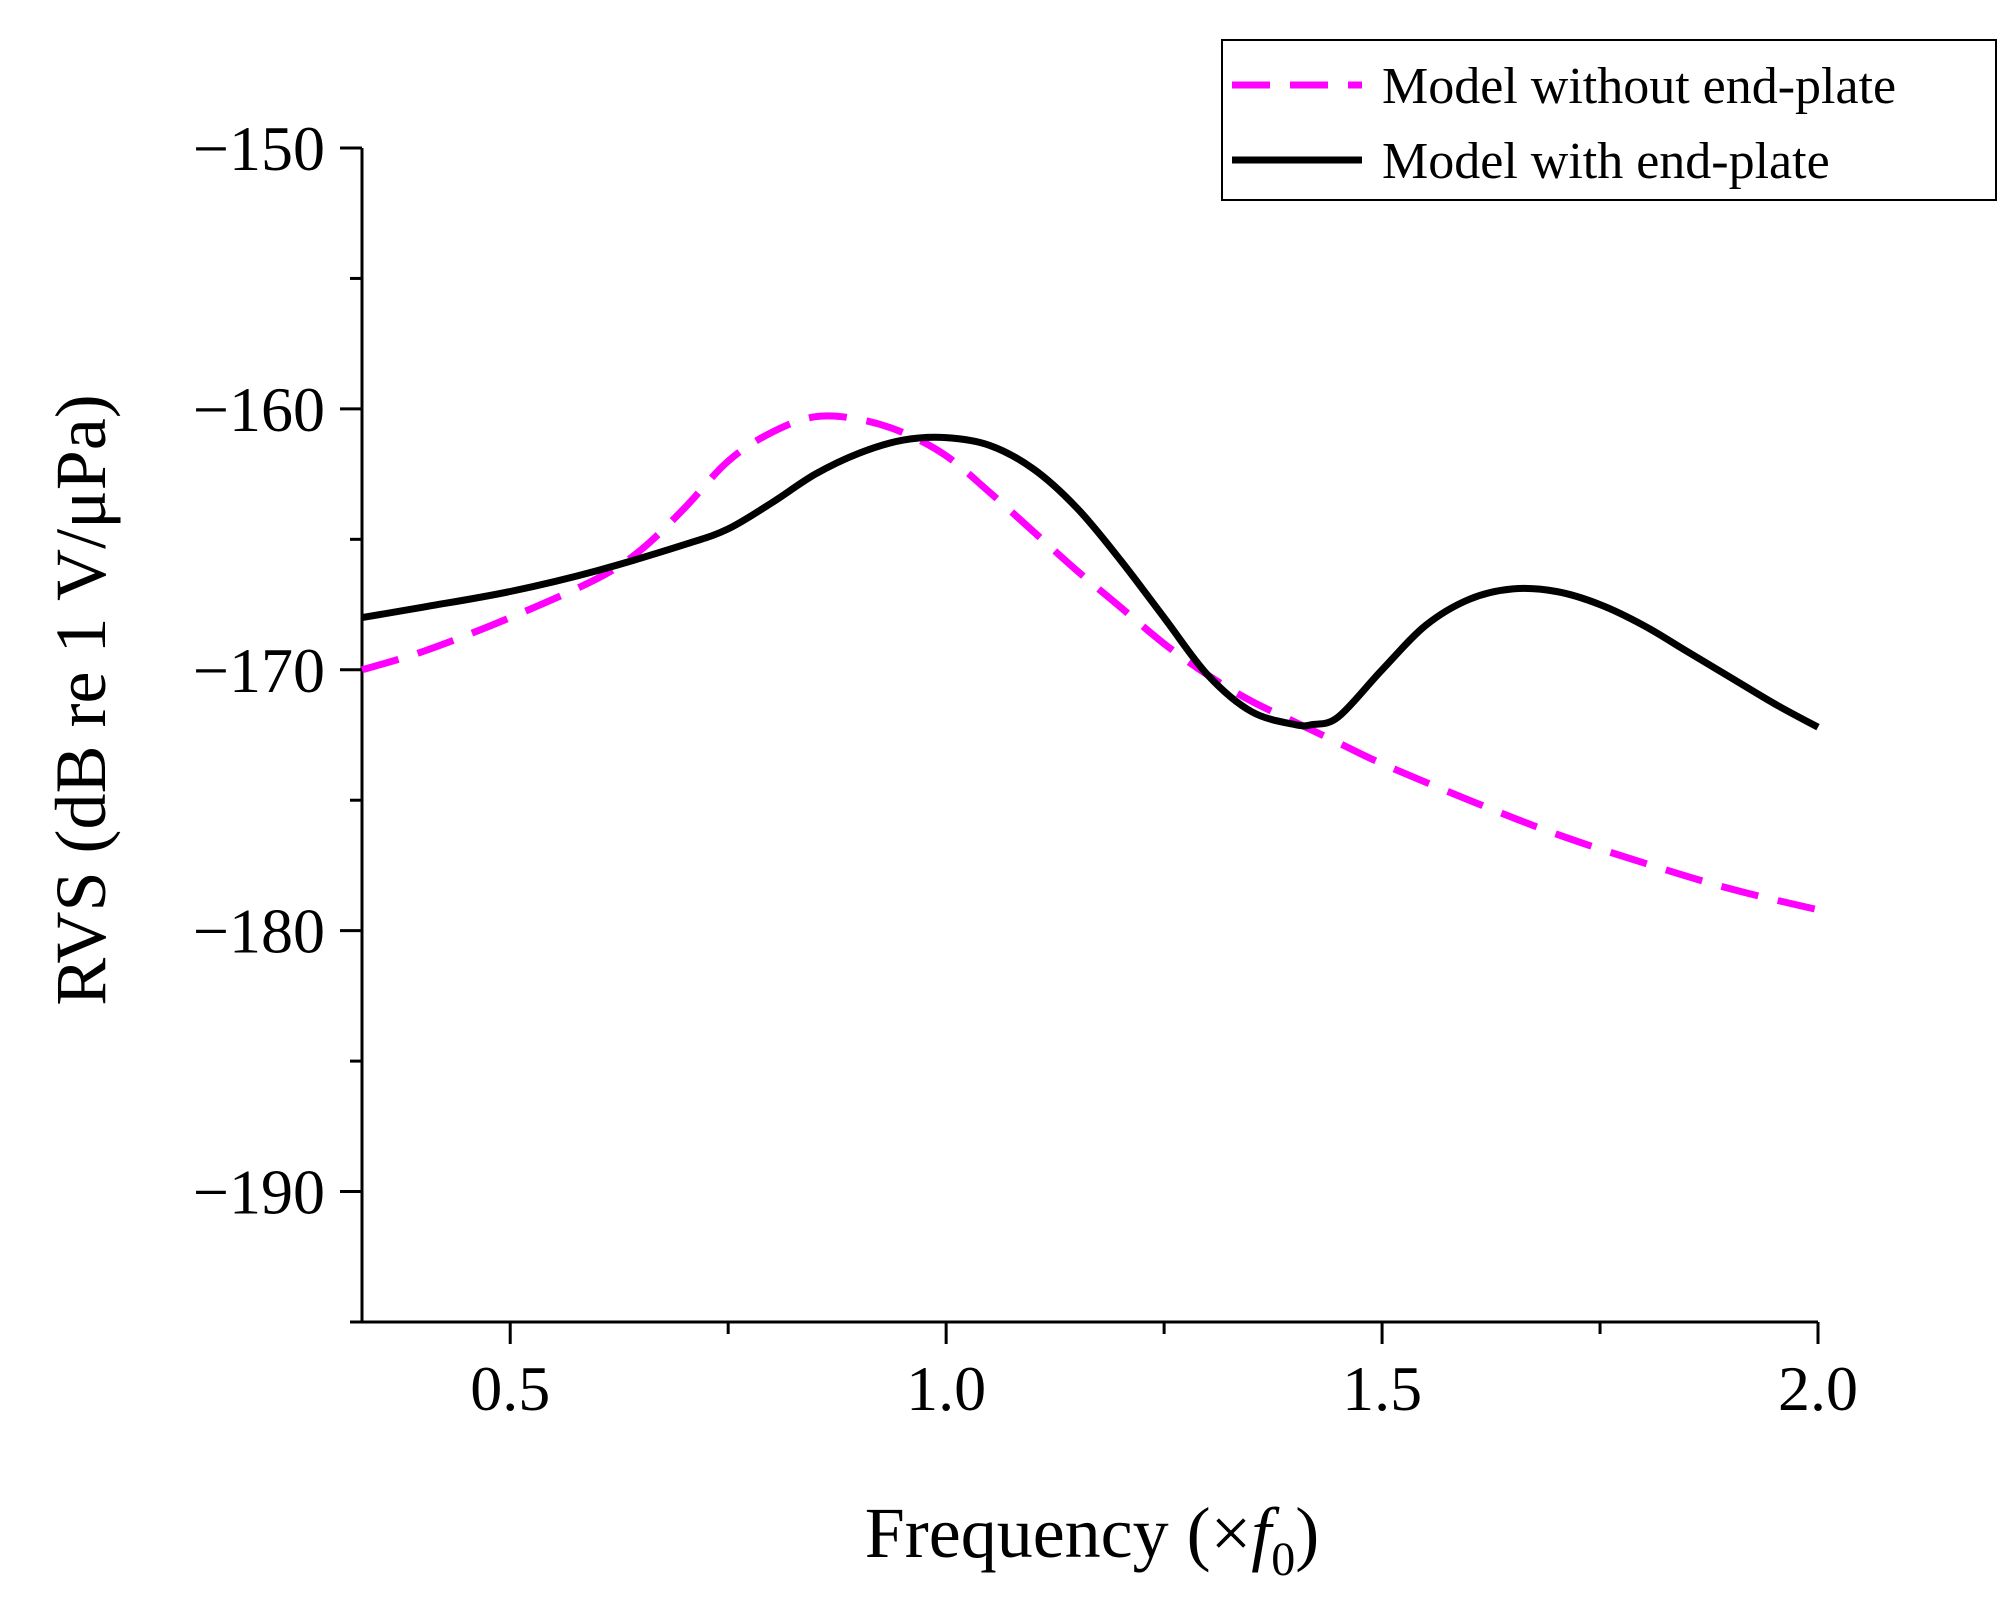  I want to click on x-axis-title: Frequency (×f0), so click(1092, 1539).